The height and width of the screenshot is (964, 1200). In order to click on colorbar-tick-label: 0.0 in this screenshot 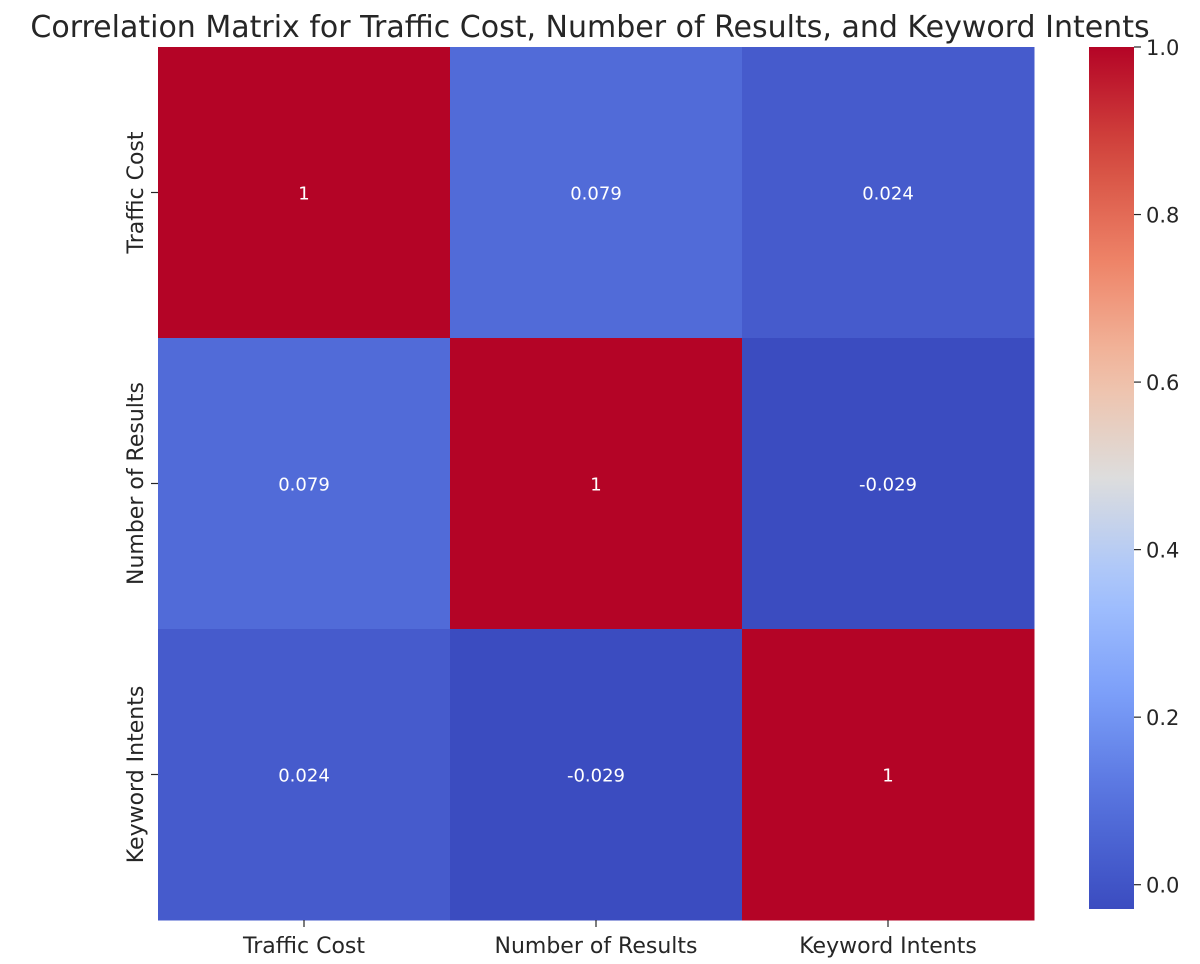, I will do `click(1162, 886)`.